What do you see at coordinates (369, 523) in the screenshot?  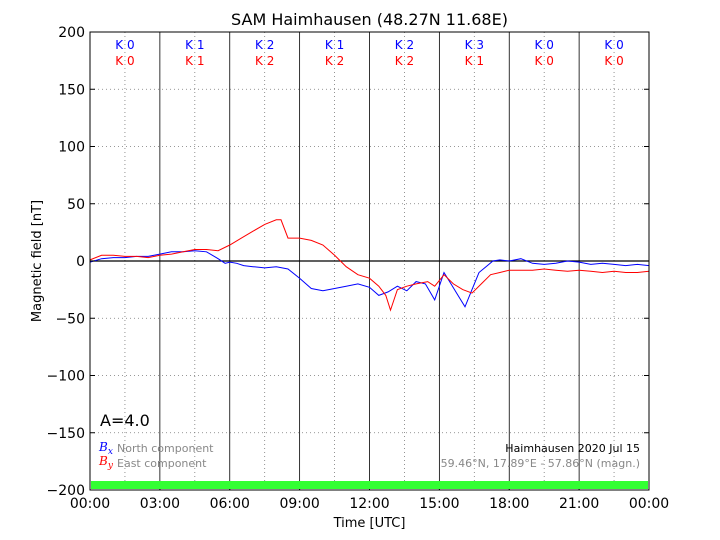 I see `x-axis-label: Time [UTC]` at bounding box center [369, 523].